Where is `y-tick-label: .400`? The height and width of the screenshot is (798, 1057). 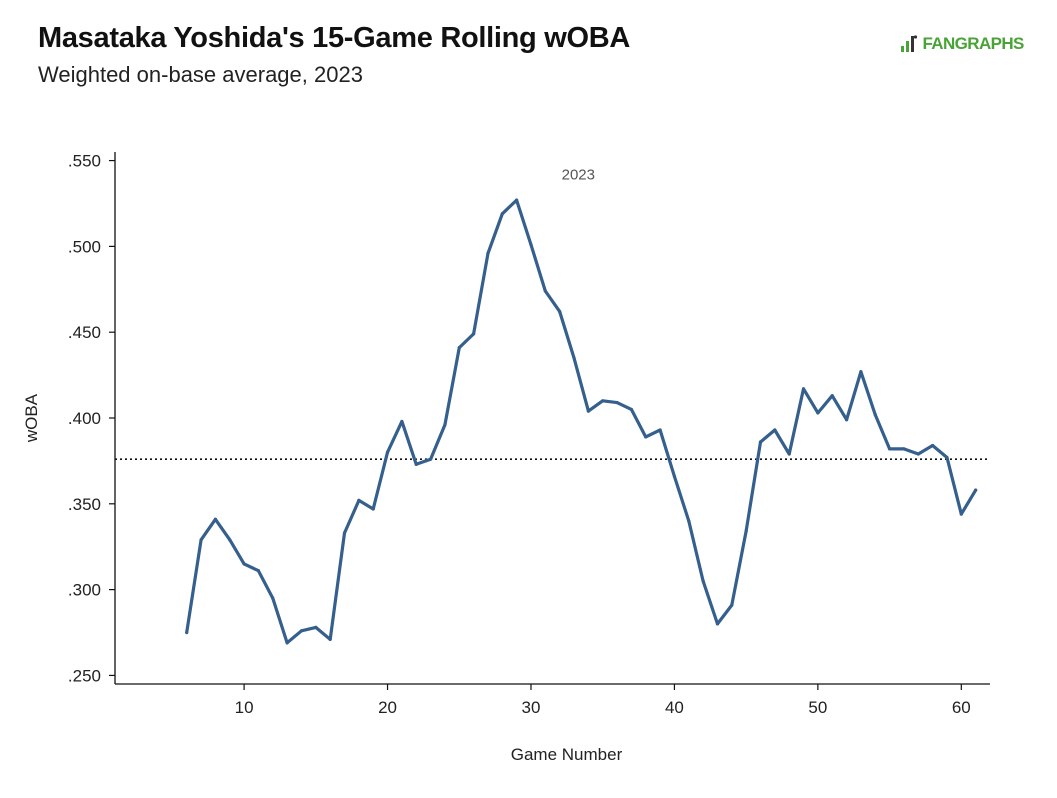 y-tick-label: .400 is located at coordinates (84, 418).